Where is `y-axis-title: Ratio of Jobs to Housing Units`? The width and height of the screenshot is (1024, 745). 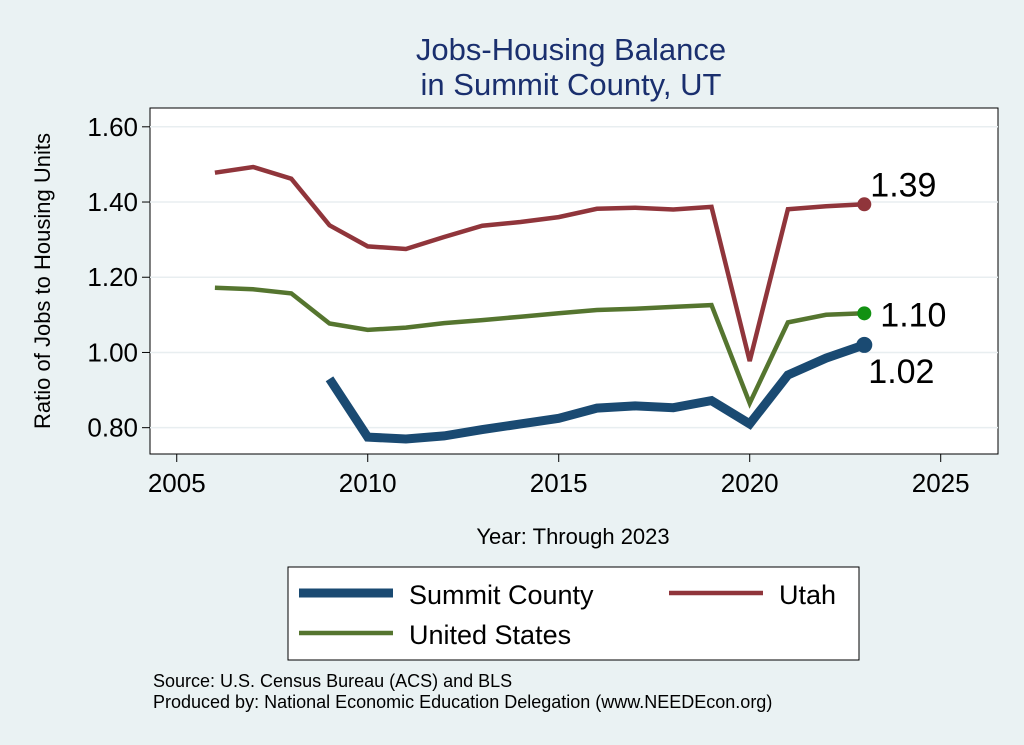
y-axis-title: Ratio of Jobs to Housing Units is located at coordinates (42, 281).